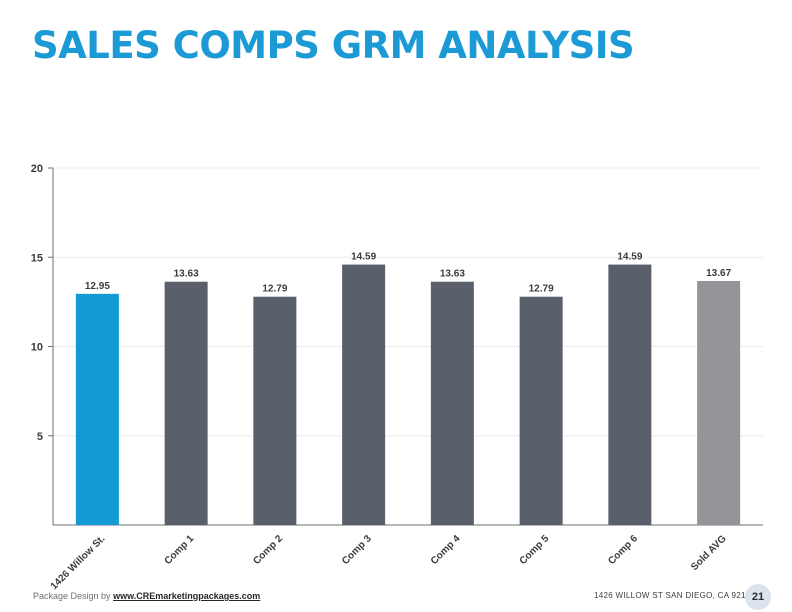 The image size is (792, 612). Describe the element at coordinates (42, 303) in the screenshot. I see `y-axis-ticks: 5 10 15 20` at that location.